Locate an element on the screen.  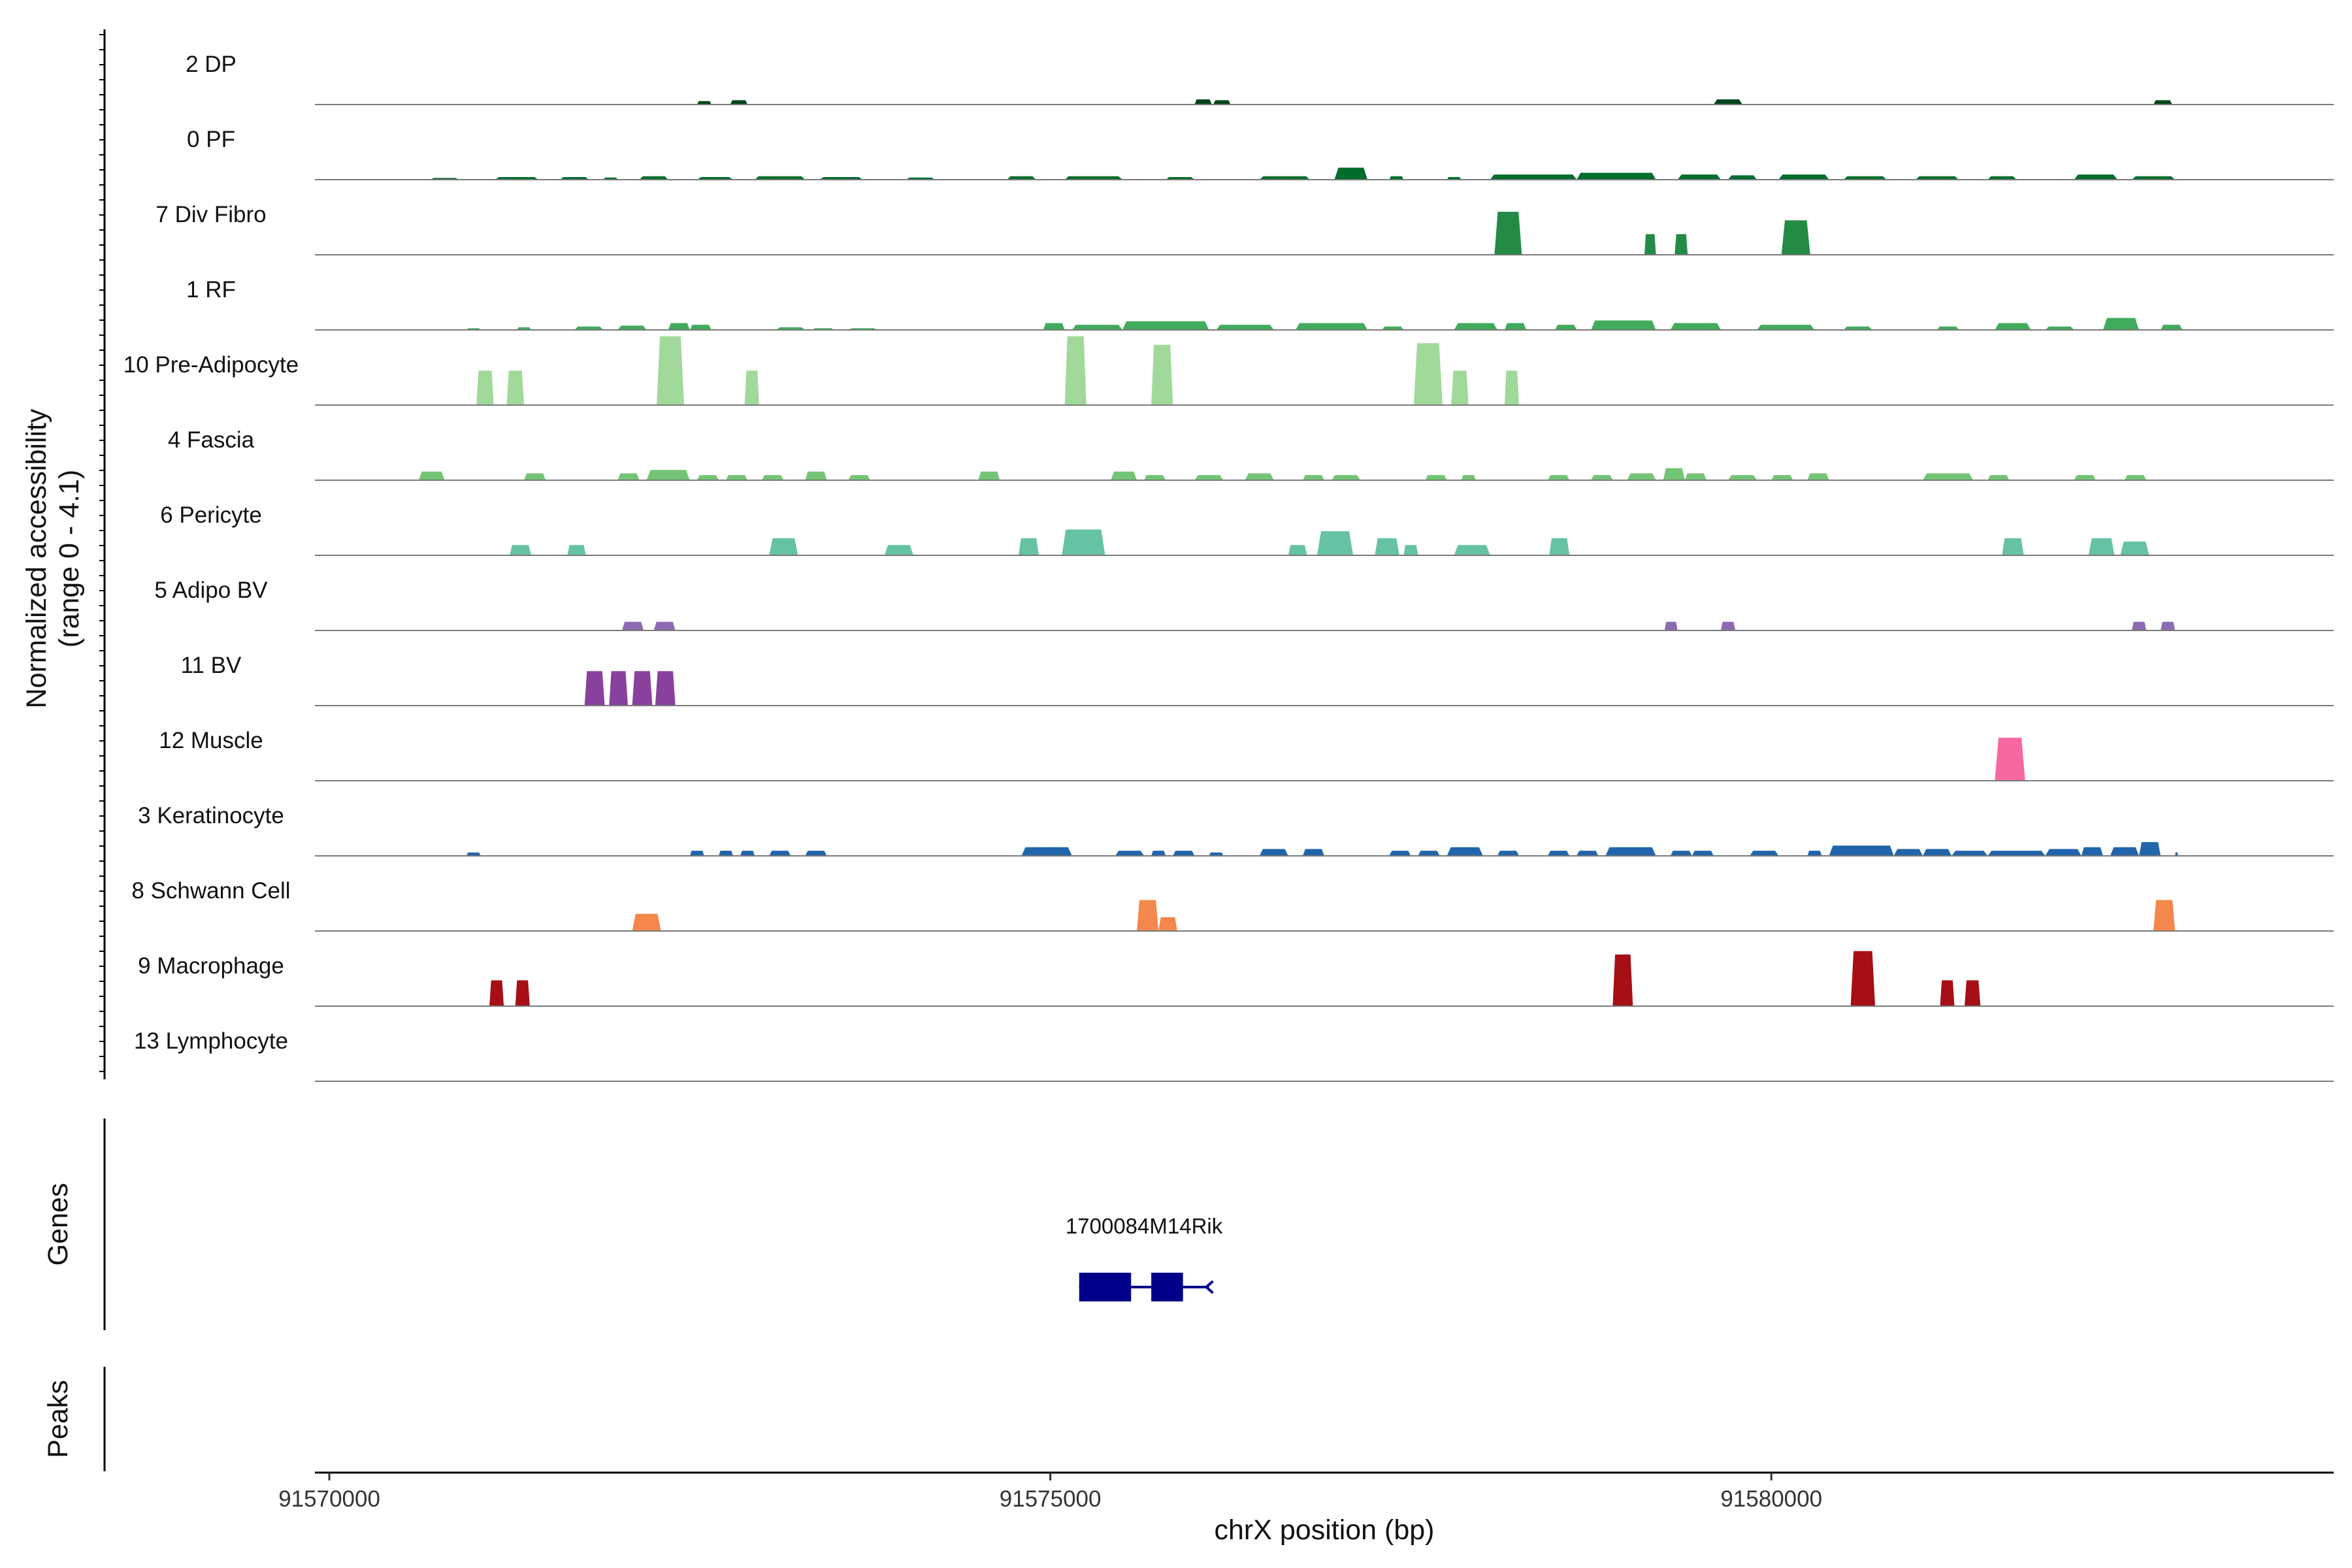
y-axis-title-line-1: Normalized accessibility is located at coordinates (36, 558).